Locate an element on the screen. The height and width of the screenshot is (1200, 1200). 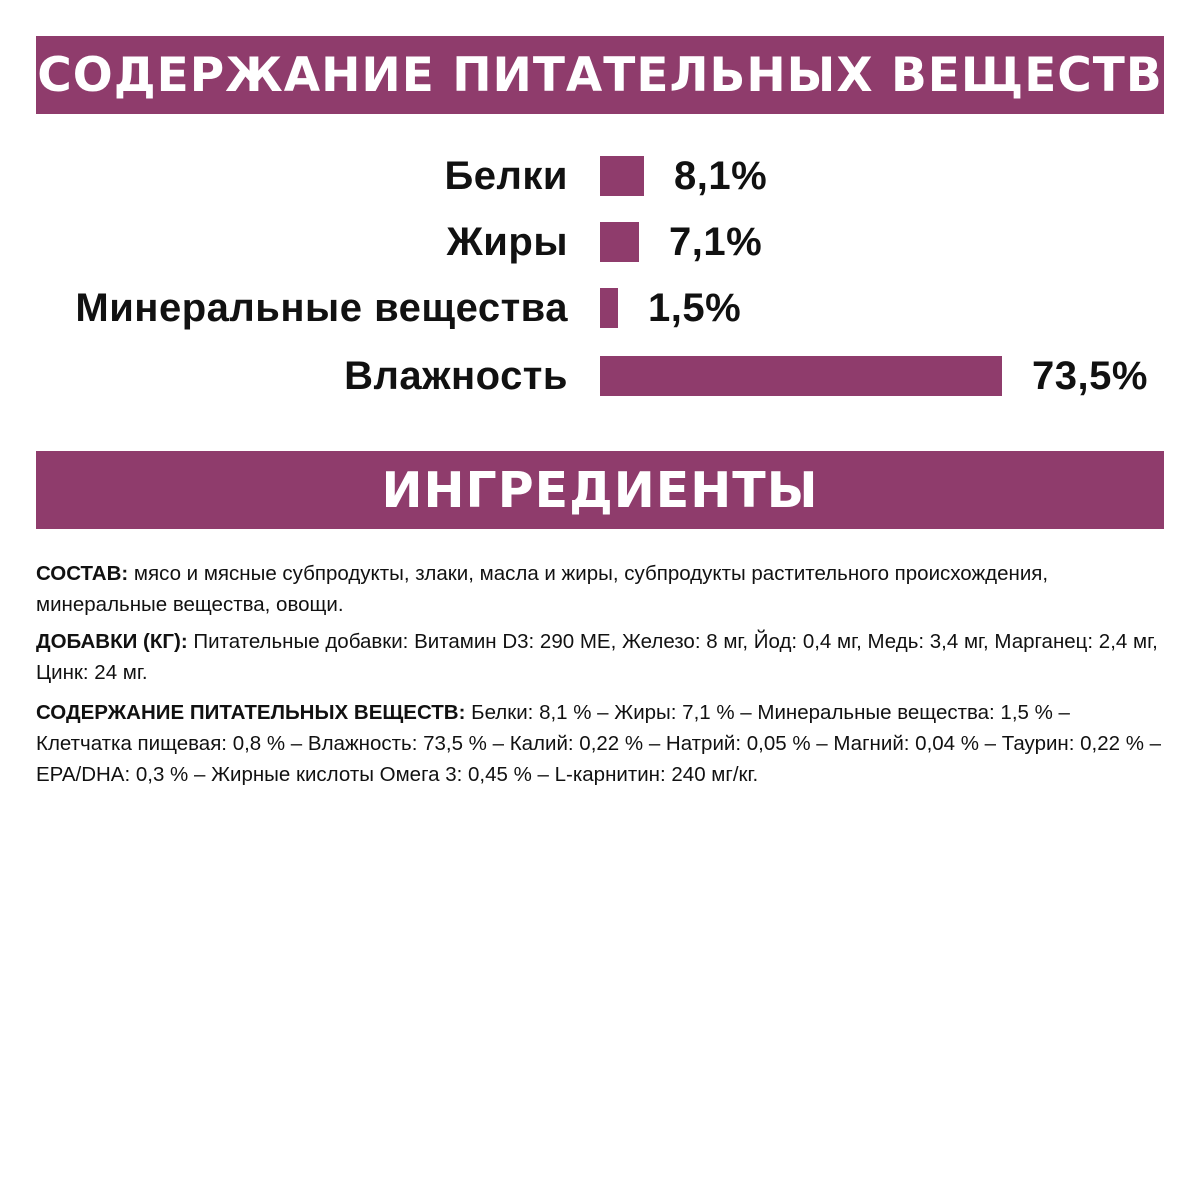
bar-row: Белки 8,1% is located at coordinates (600, 176).